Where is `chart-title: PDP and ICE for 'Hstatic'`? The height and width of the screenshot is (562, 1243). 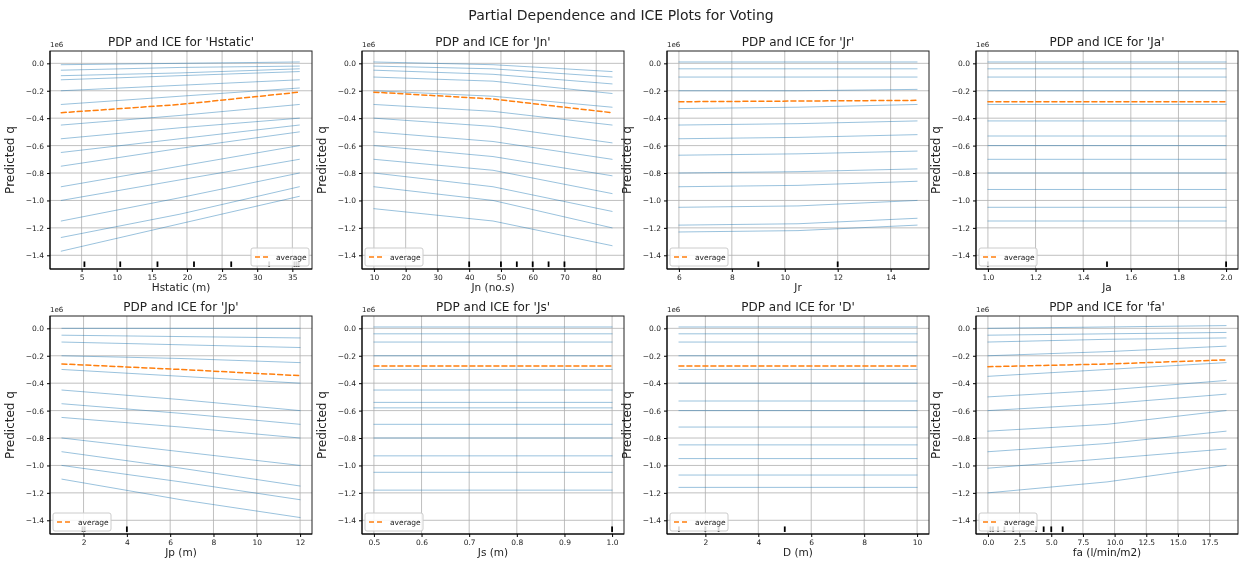 chart-title: PDP and ICE for 'Hstatic' is located at coordinates (181, 42).